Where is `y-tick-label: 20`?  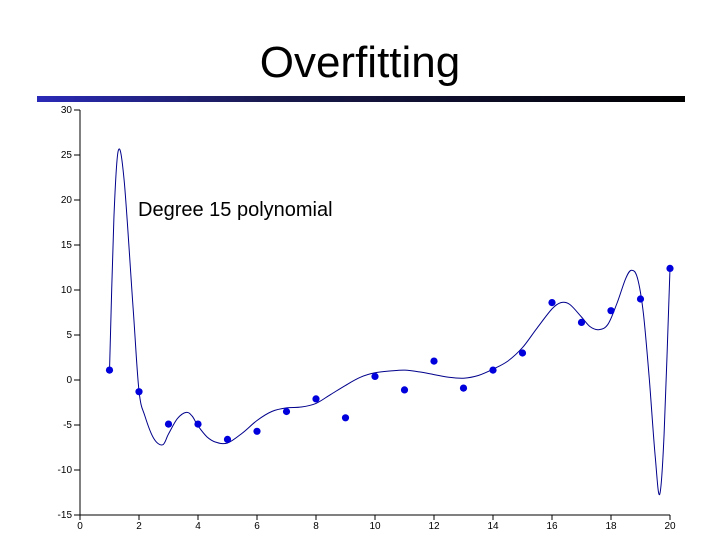
y-tick-label: 20 is located at coordinates (67, 200).